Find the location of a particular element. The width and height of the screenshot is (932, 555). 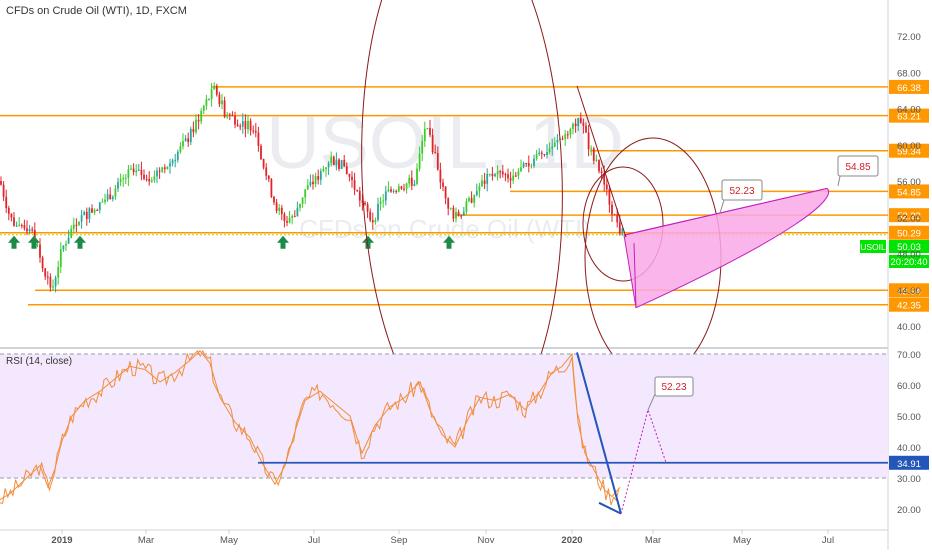

watermark-description: CFDs on Crude Oil (WTI) is located at coordinates (445, 229).